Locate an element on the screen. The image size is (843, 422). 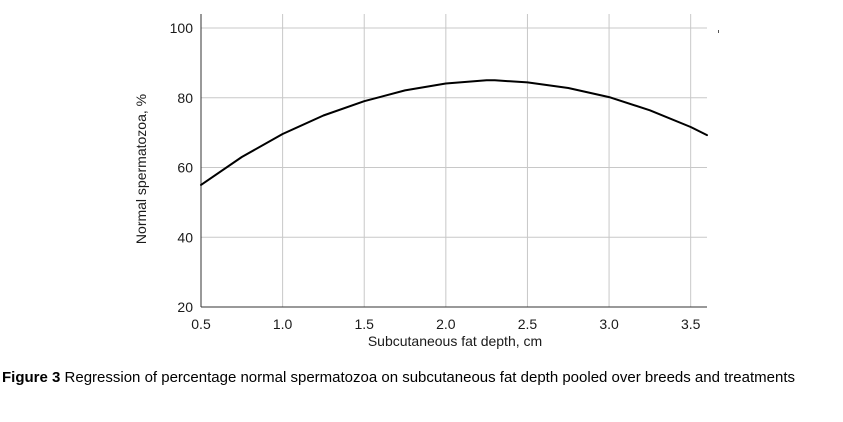
x-tick-label: 2.5 is located at coordinates (528, 324).